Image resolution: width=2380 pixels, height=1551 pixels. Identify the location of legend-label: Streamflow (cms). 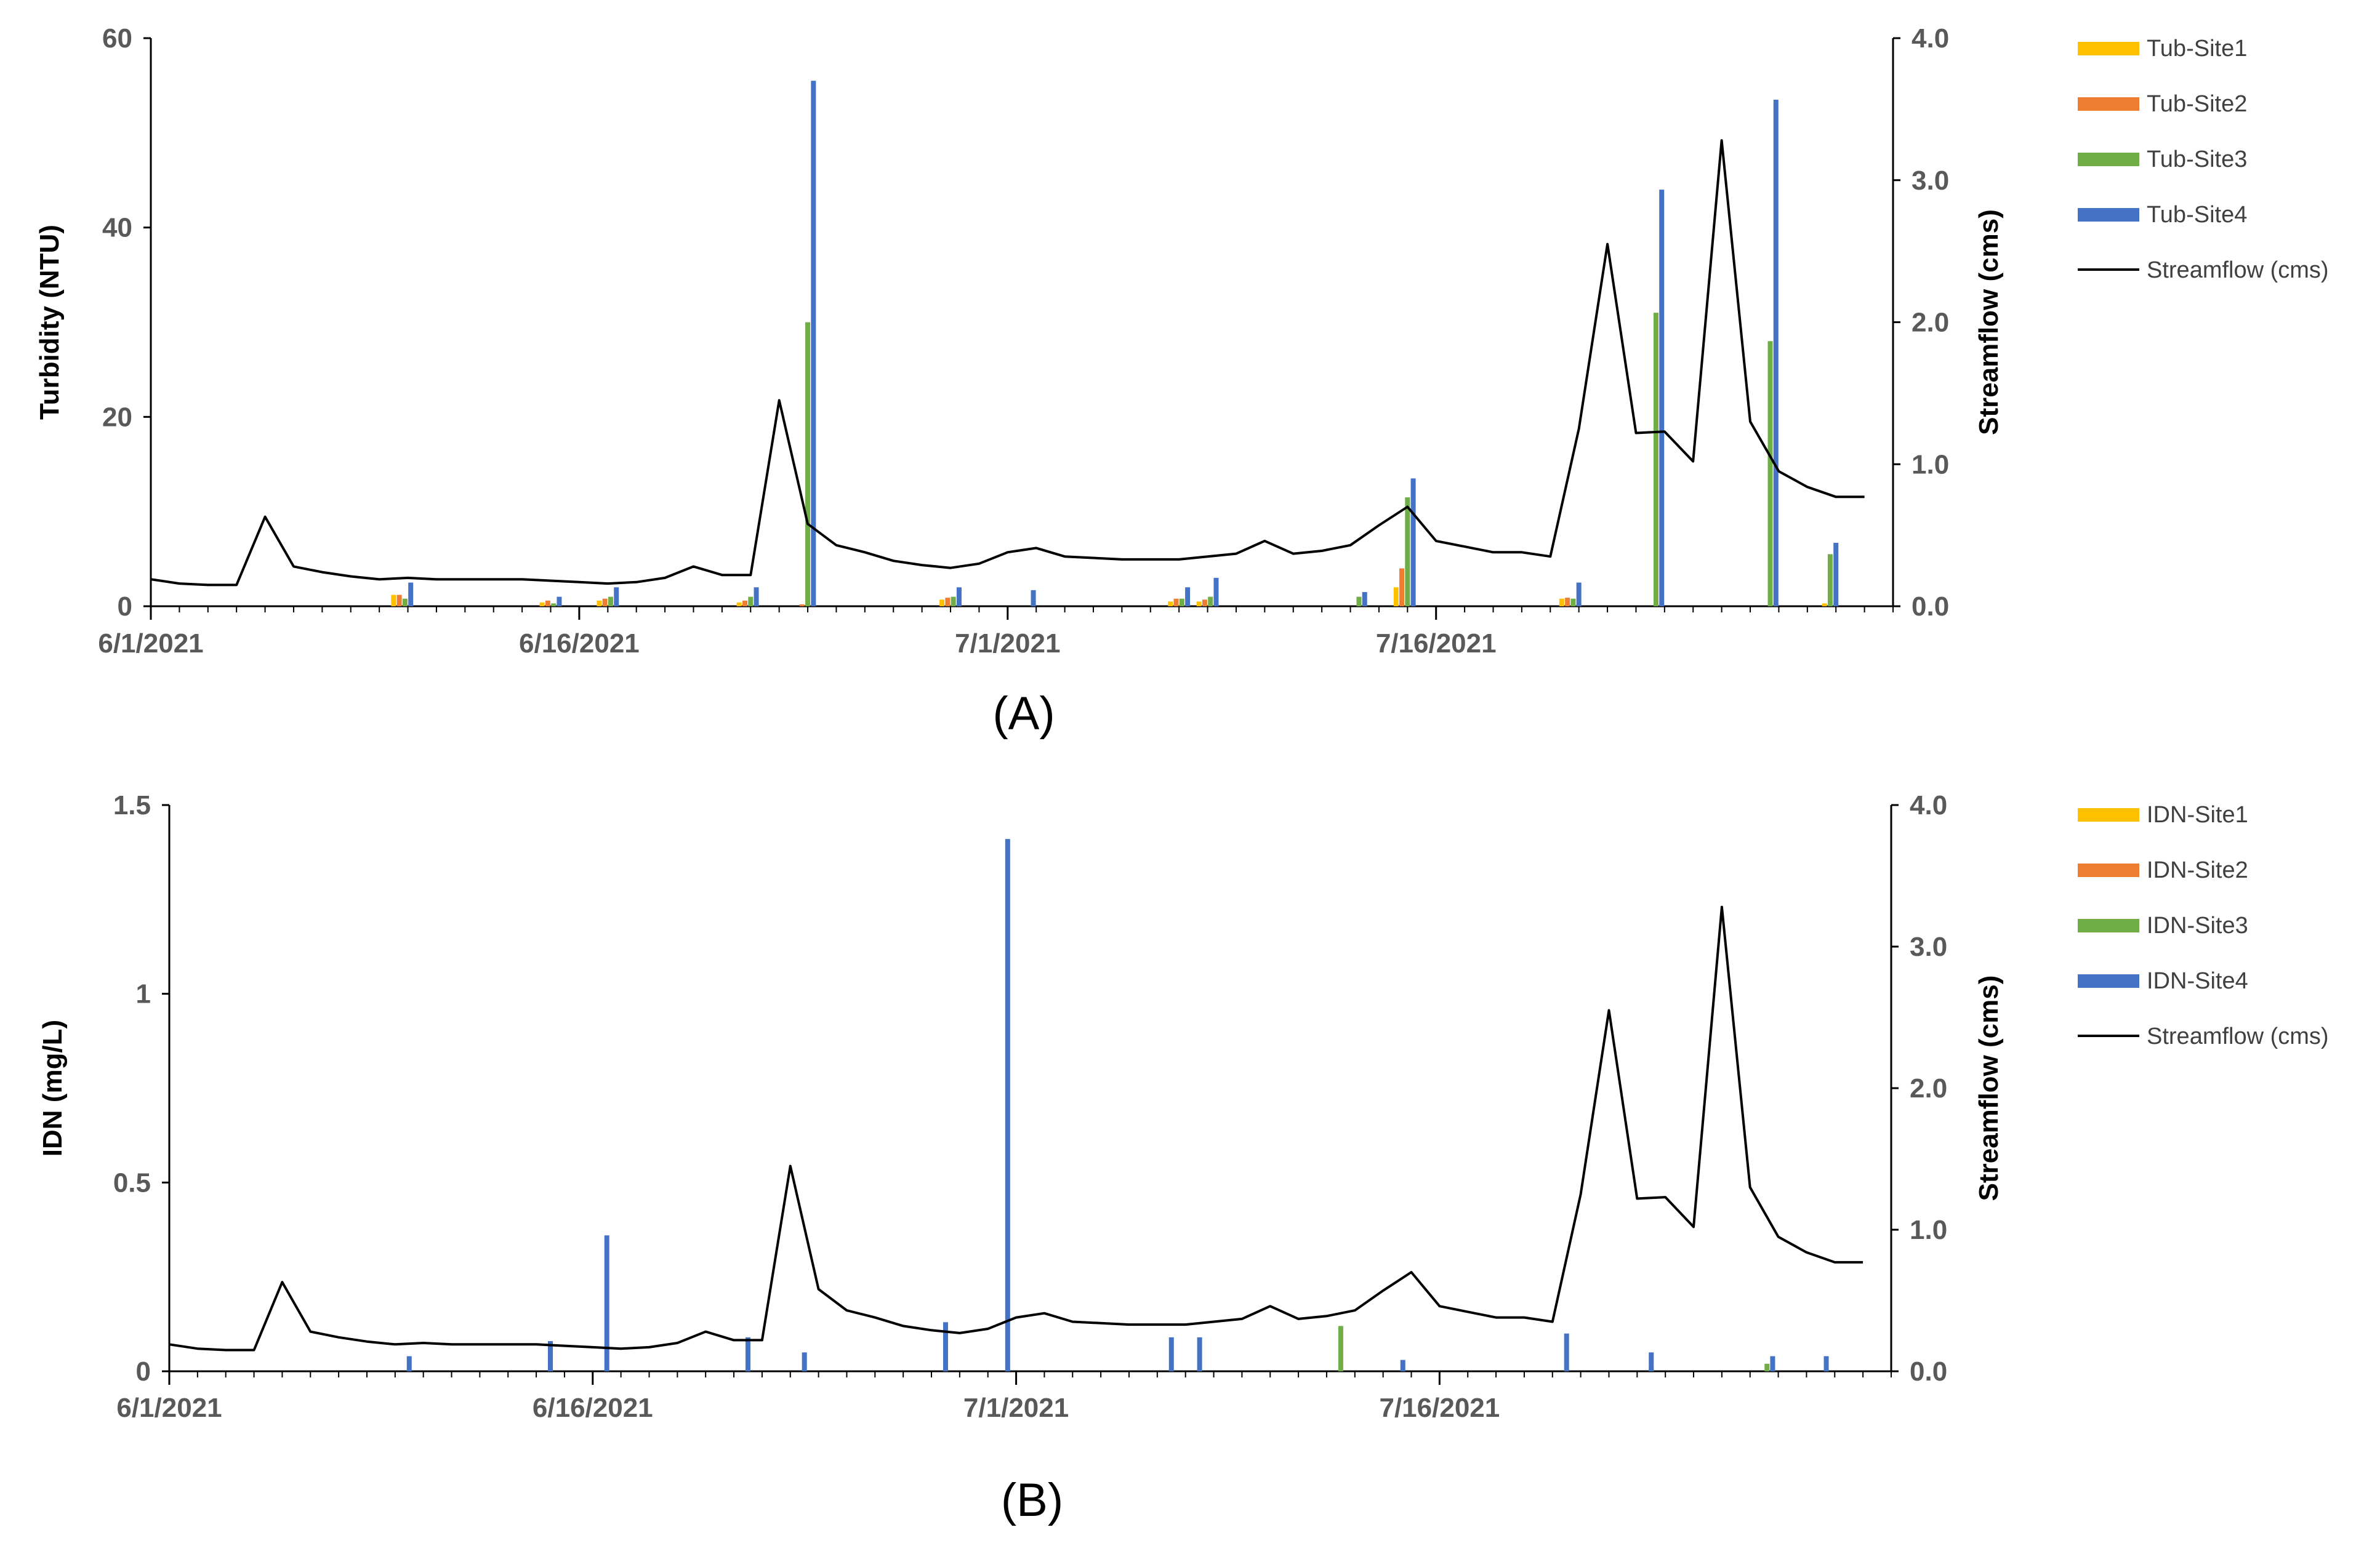
(2238, 270).